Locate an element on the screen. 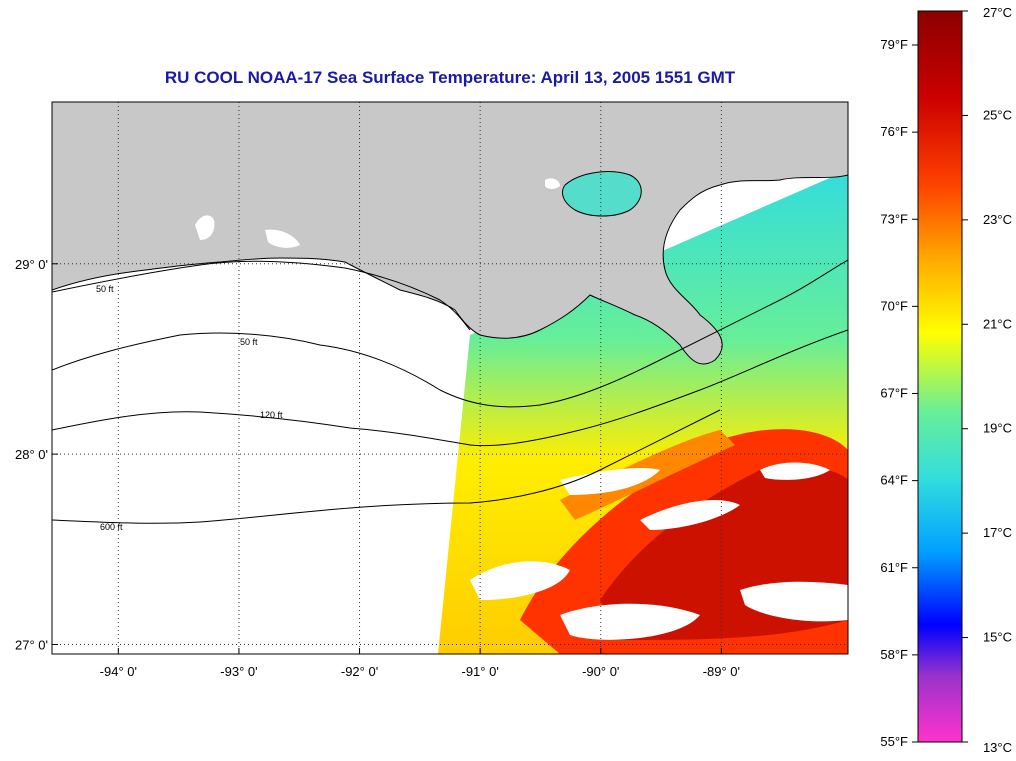 This screenshot has width=1016, height=761. colorbar-fahrenheit-labels: 79°F 76°F 73°F 70°F 67°F 64°F 61°F 58°F 55°F is located at coordinates (899, 393).